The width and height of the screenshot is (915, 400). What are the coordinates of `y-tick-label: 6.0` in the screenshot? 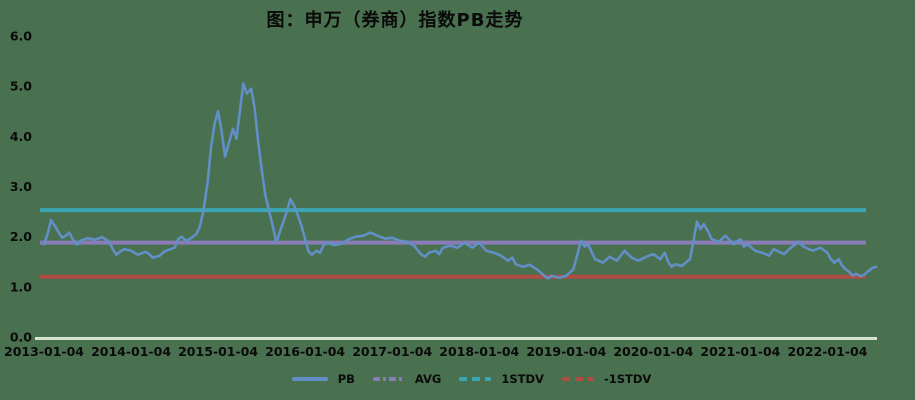 It's located at (21, 35).